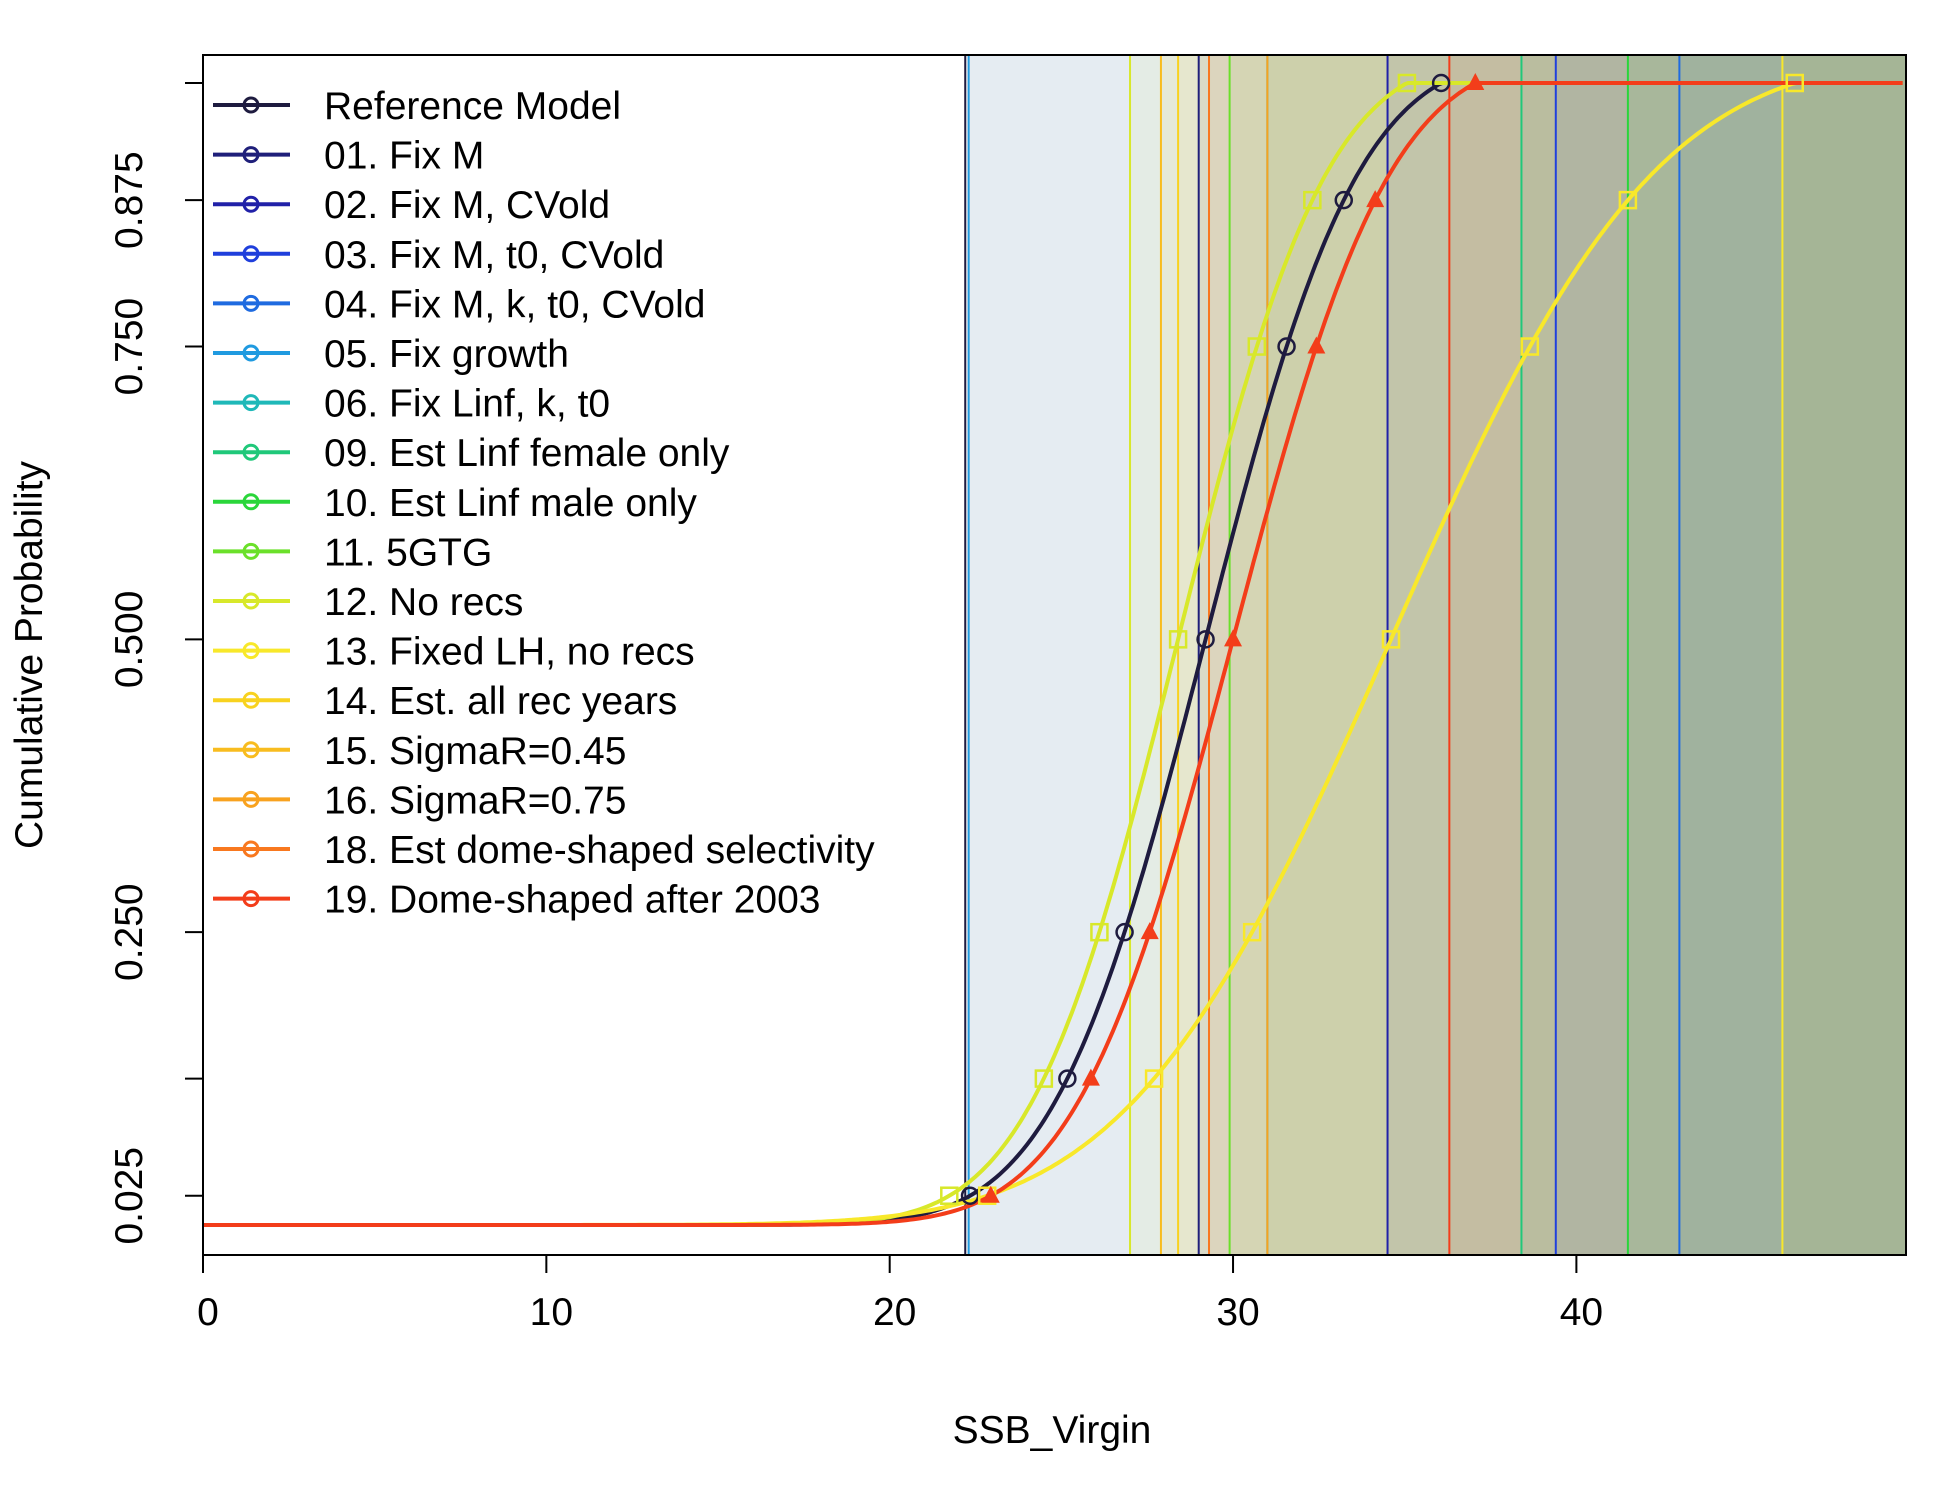 The image size is (1950, 1500). Describe the element at coordinates (1052, 1430) in the screenshot. I see `x-axis-label: SSB_Virgin` at that location.